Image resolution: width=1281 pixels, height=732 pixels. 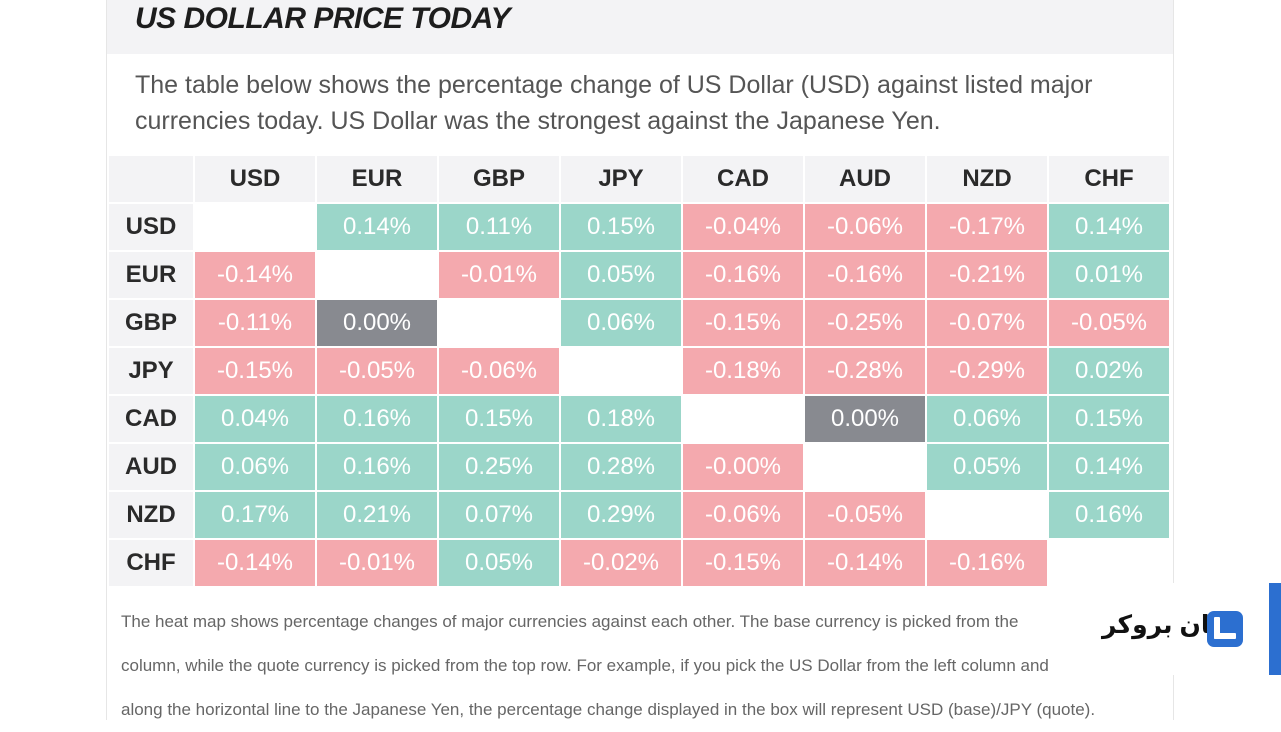 What do you see at coordinates (743, 515) in the screenshot?
I see `heatmap-cell-nzd-cad: -0.06%` at bounding box center [743, 515].